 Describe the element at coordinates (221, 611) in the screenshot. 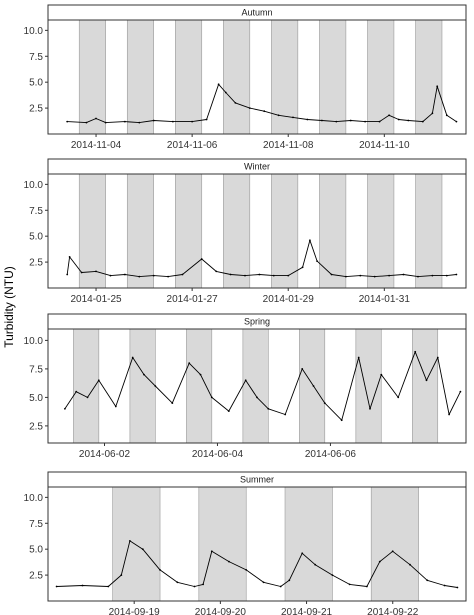

I see `x-tick-label: 2014-09-20` at that location.